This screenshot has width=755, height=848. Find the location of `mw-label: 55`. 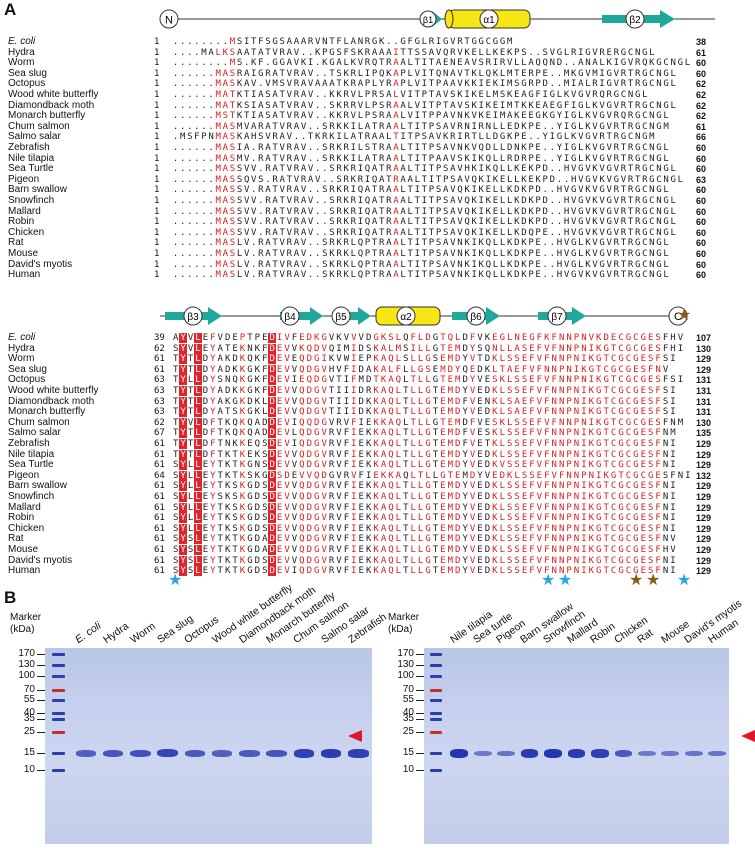

mw-label: 55 is located at coordinates (408, 700).